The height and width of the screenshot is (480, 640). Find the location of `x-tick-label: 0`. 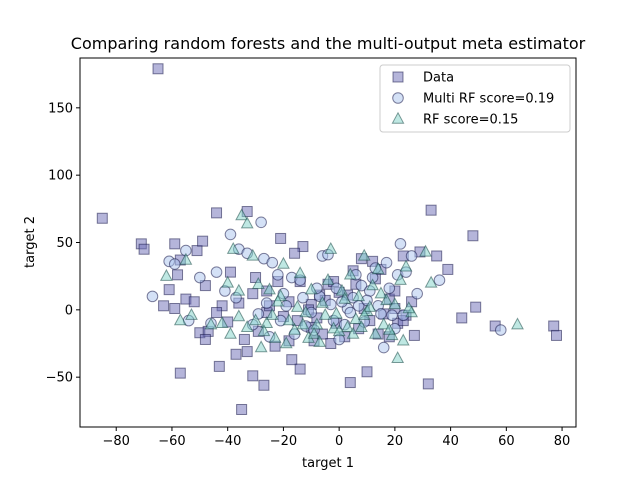

x-tick-label: 0 is located at coordinates (339, 441).